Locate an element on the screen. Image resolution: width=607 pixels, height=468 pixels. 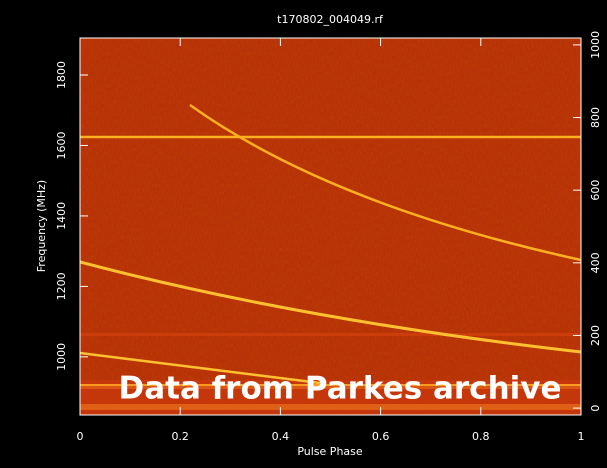
annotation: Data from Parkes archive is located at coordinates (339, 389).